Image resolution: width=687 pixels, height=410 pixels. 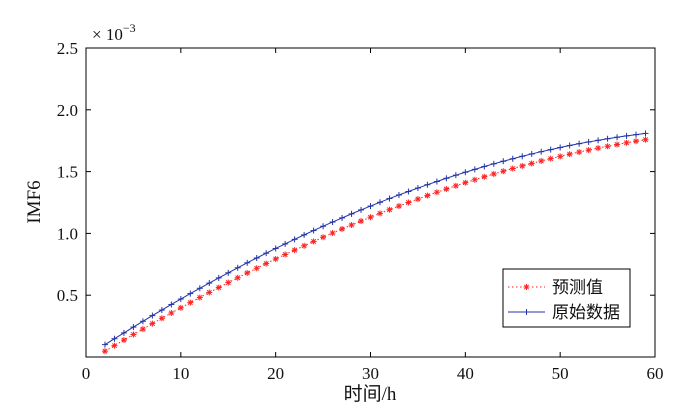 What do you see at coordinates (465, 373) in the screenshot?
I see `x-tick-label: 40` at bounding box center [465, 373].